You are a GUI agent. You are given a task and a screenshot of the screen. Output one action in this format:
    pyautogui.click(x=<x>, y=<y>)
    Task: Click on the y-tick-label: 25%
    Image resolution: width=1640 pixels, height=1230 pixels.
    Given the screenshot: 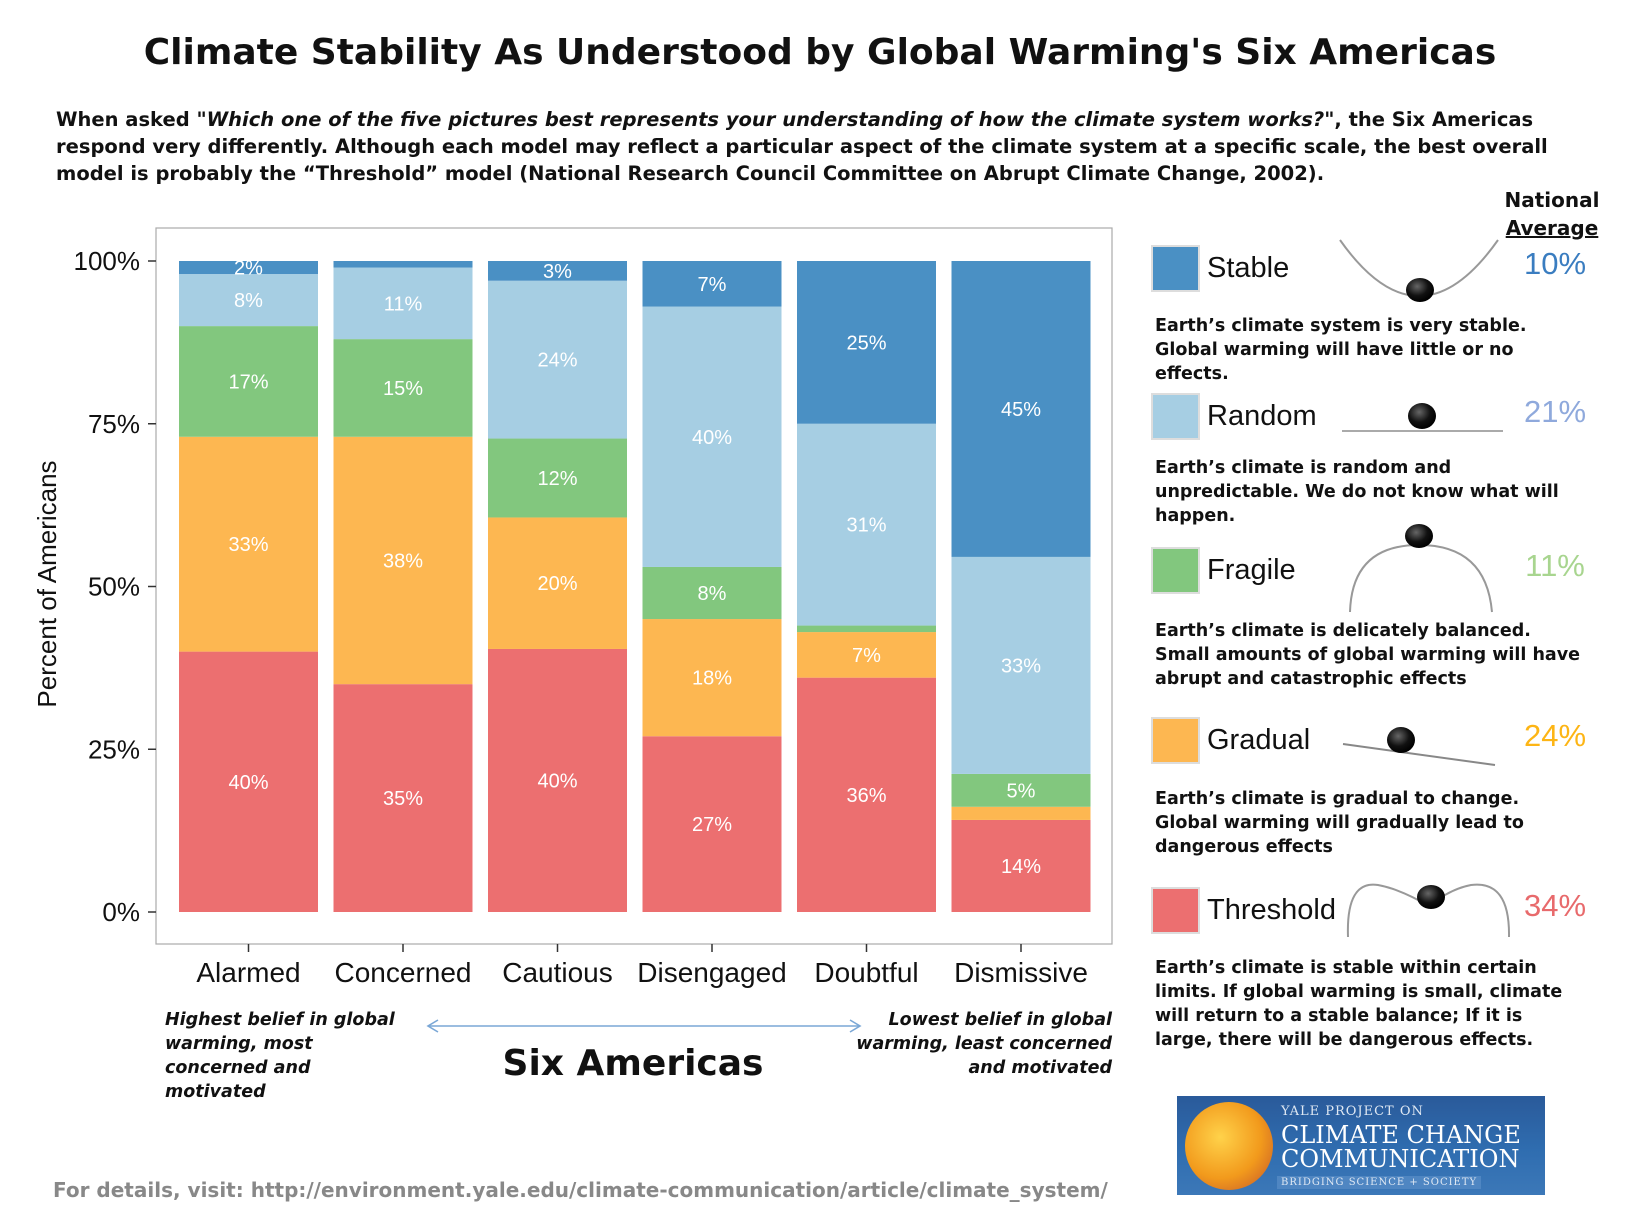 What is the action you would take?
    pyautogui.click(x=114, y=749)
    